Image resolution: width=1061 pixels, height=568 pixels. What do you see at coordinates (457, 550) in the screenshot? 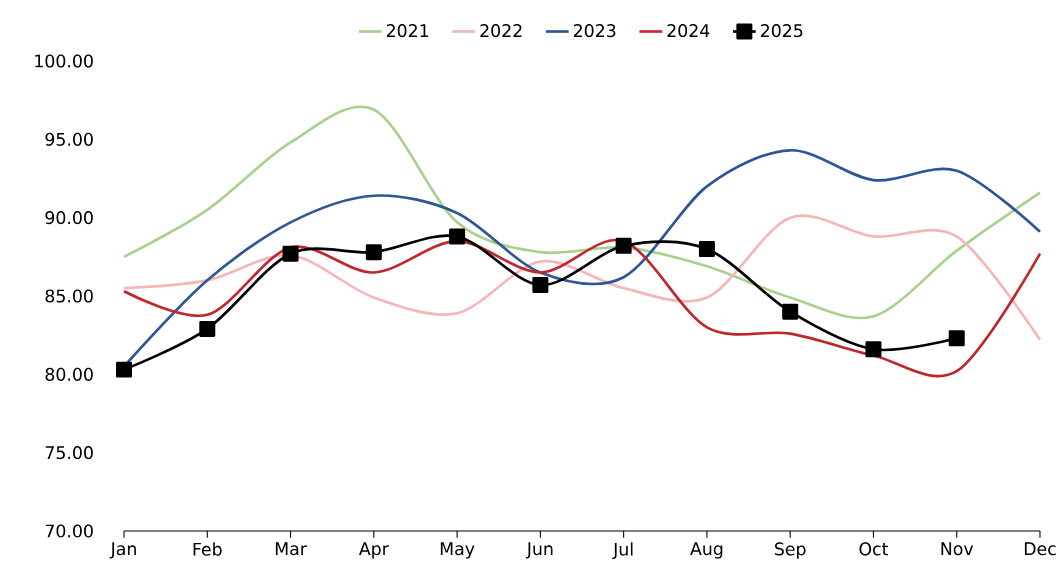
I see `x-tick-label: May` at bounding box center [457, 550].